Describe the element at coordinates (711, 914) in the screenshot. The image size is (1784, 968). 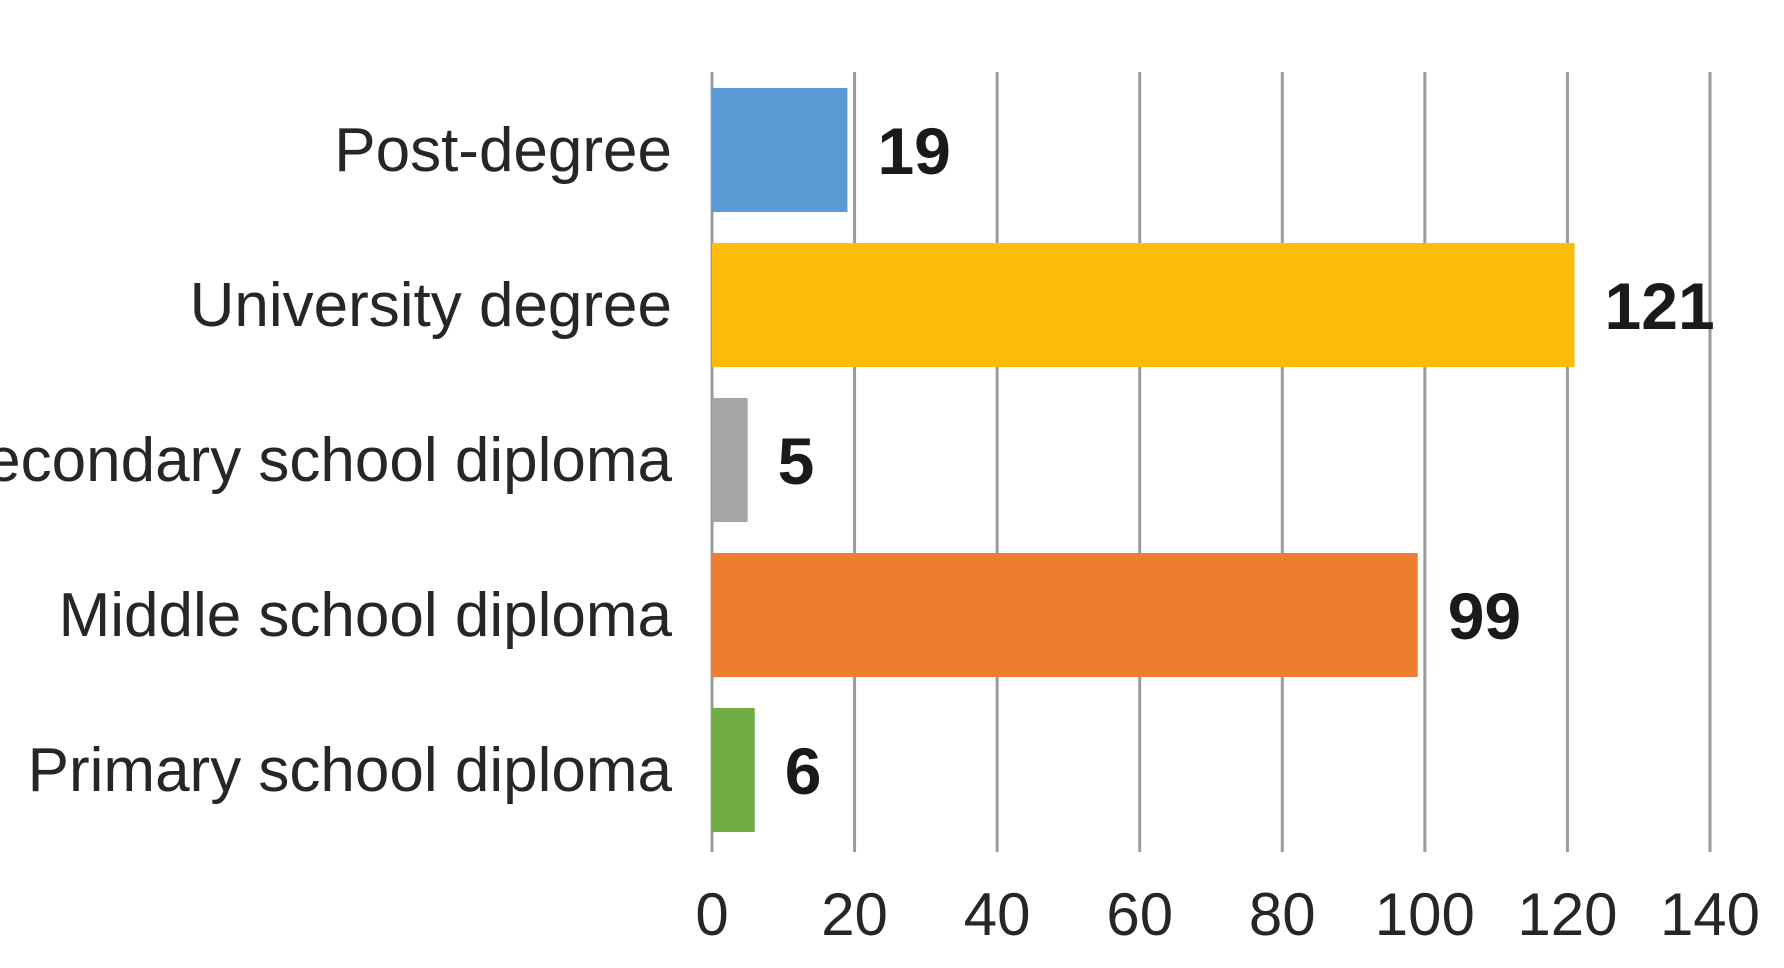
I see `x-tick-label-0: 0` at that location.